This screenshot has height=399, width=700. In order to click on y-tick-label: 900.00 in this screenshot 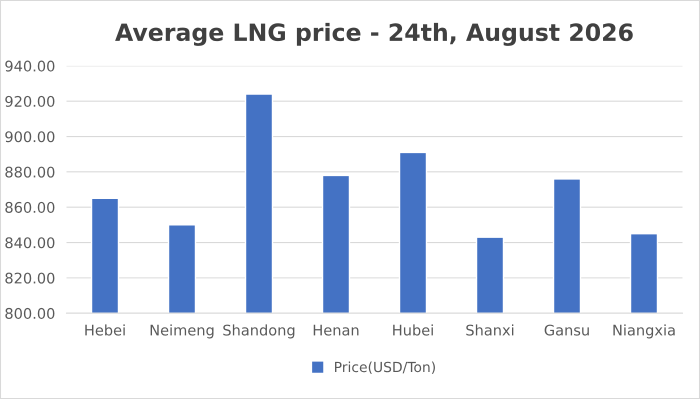, I will do `click(29, 136)`.